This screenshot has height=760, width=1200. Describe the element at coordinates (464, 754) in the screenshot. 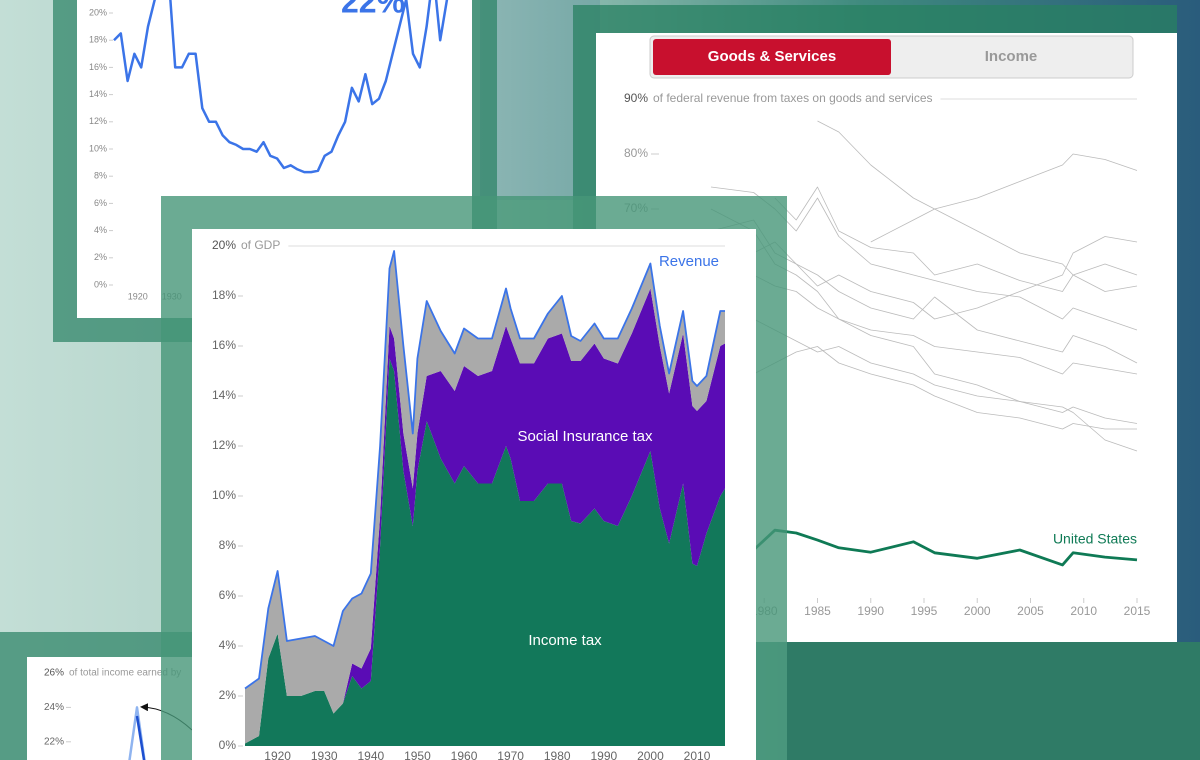

I see `x-tick-label: 1960` at that location.